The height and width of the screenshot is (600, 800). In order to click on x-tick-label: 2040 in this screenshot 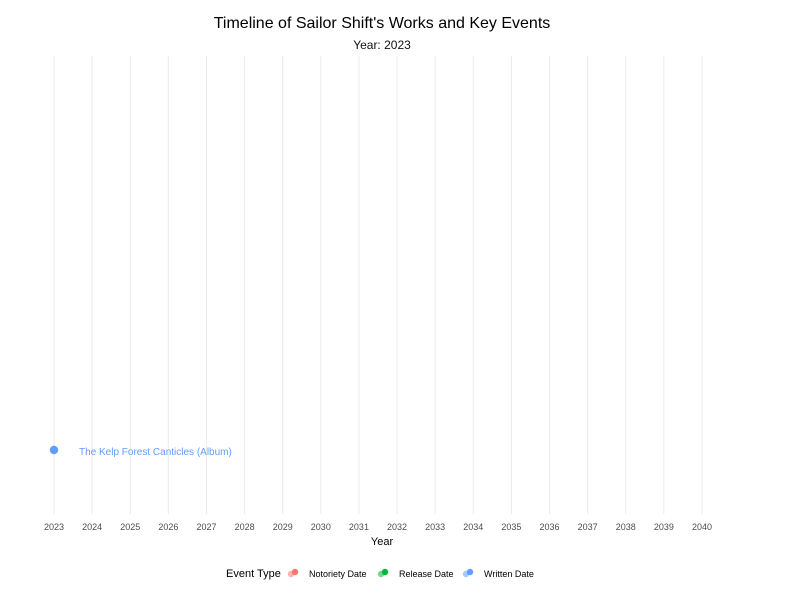, I will do `click(702, 527)`.